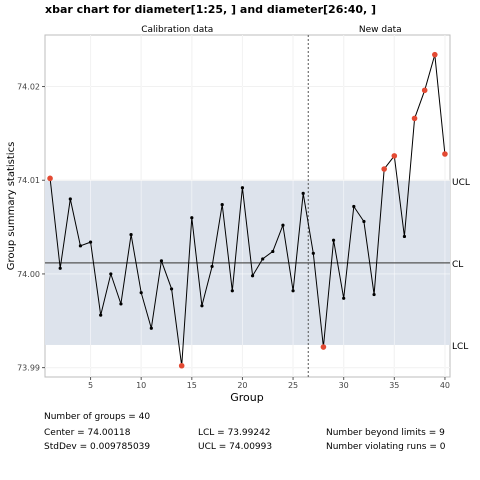 The image size is (480, 480). What do you see at coordinates (385, 433) in the screenshot?
I see `stat-beyond-limits: Number beyond limits = 9` at bounding box center [385, 433].